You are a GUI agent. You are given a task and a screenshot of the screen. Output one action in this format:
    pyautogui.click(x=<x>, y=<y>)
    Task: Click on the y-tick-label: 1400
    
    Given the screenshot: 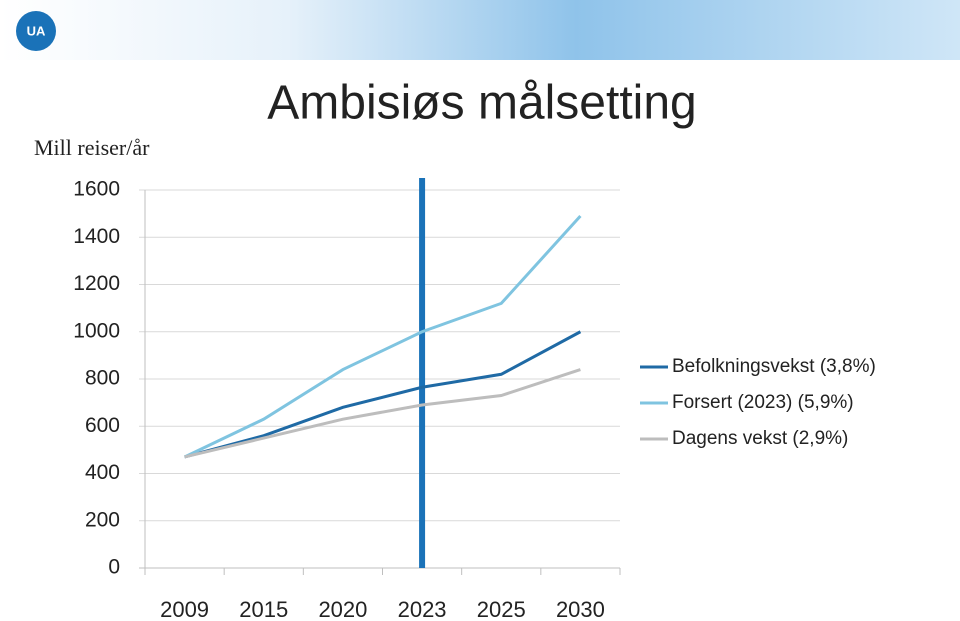 What is the action you would take?
    pyautogui.click(x=96, y=236)
    